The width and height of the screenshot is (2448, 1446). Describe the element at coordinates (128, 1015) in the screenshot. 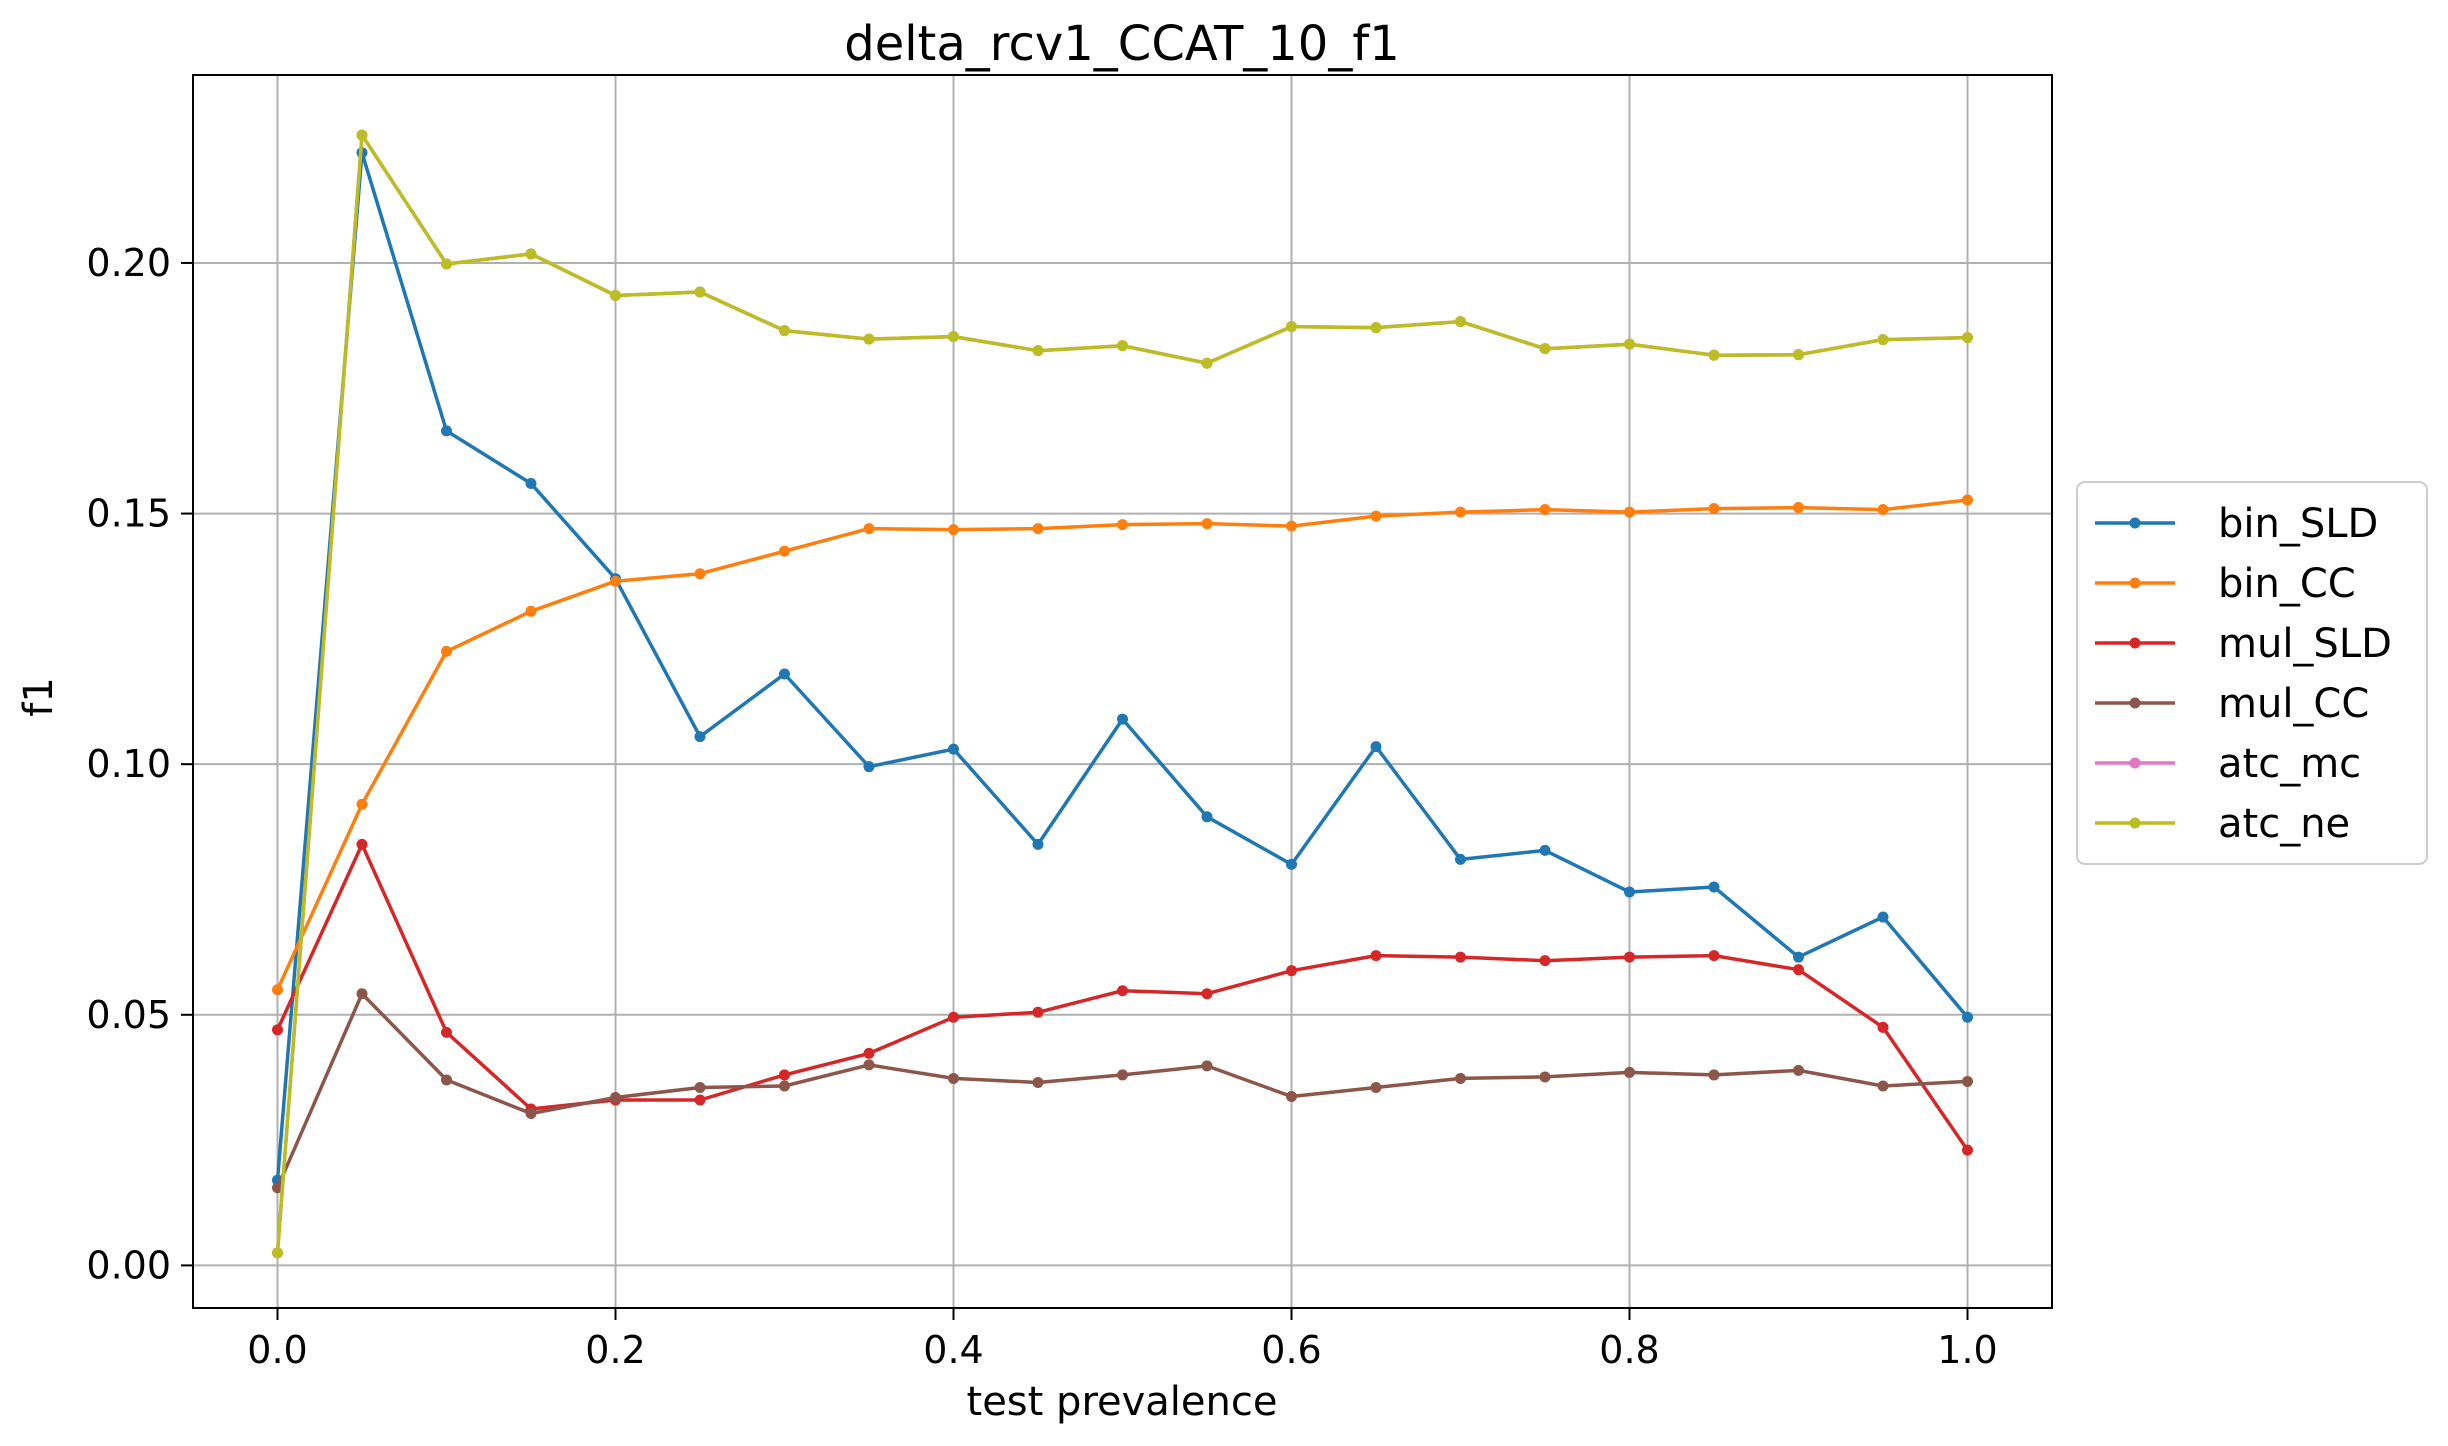

I see `y-tick-label: 0.05` at that location.